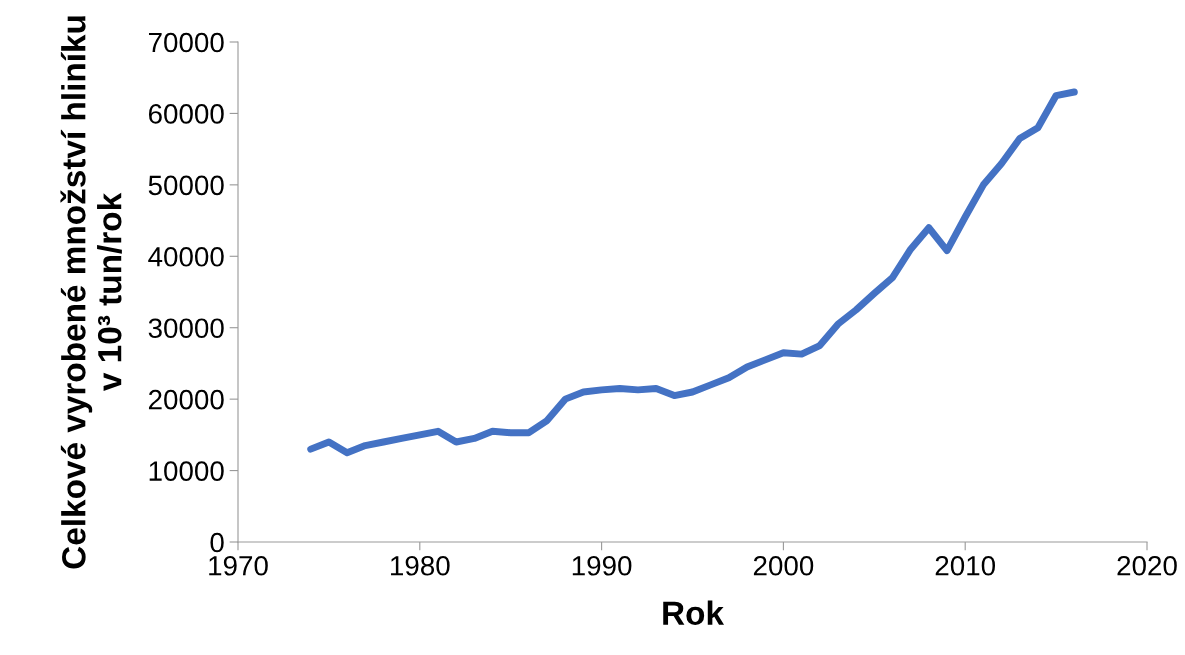 Image resolution: width=1185 pixels, height=655 pixels. What do you see at coordinates (186, 328) in the screenshot?
I see `y-tick-label: 30000` at bounding box center [186, 328].